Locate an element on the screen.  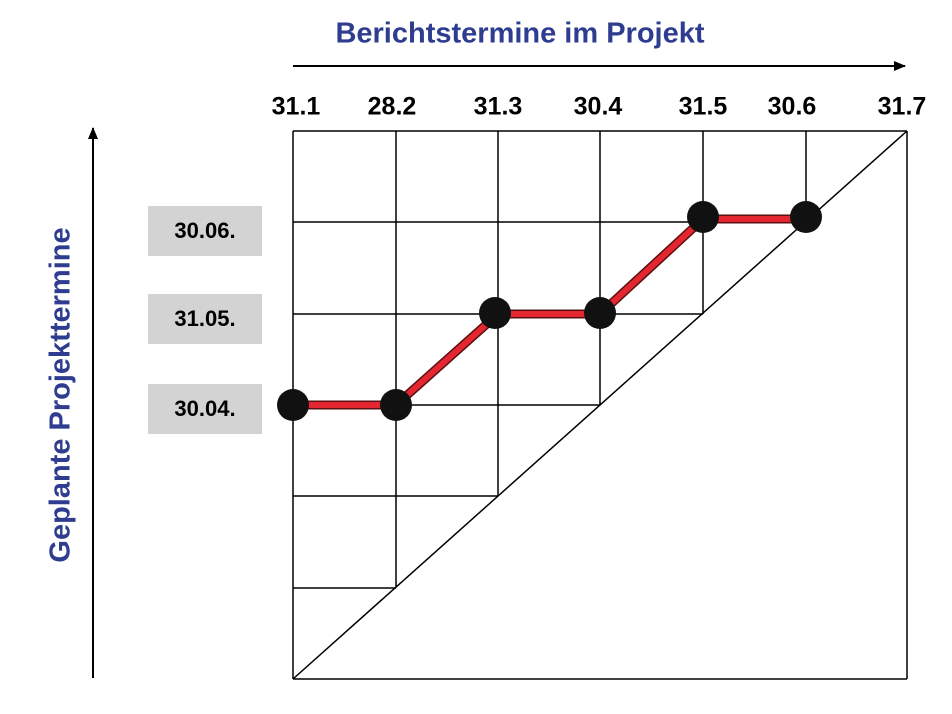
report-date: 31.7 is located at coordinates (902, 107).